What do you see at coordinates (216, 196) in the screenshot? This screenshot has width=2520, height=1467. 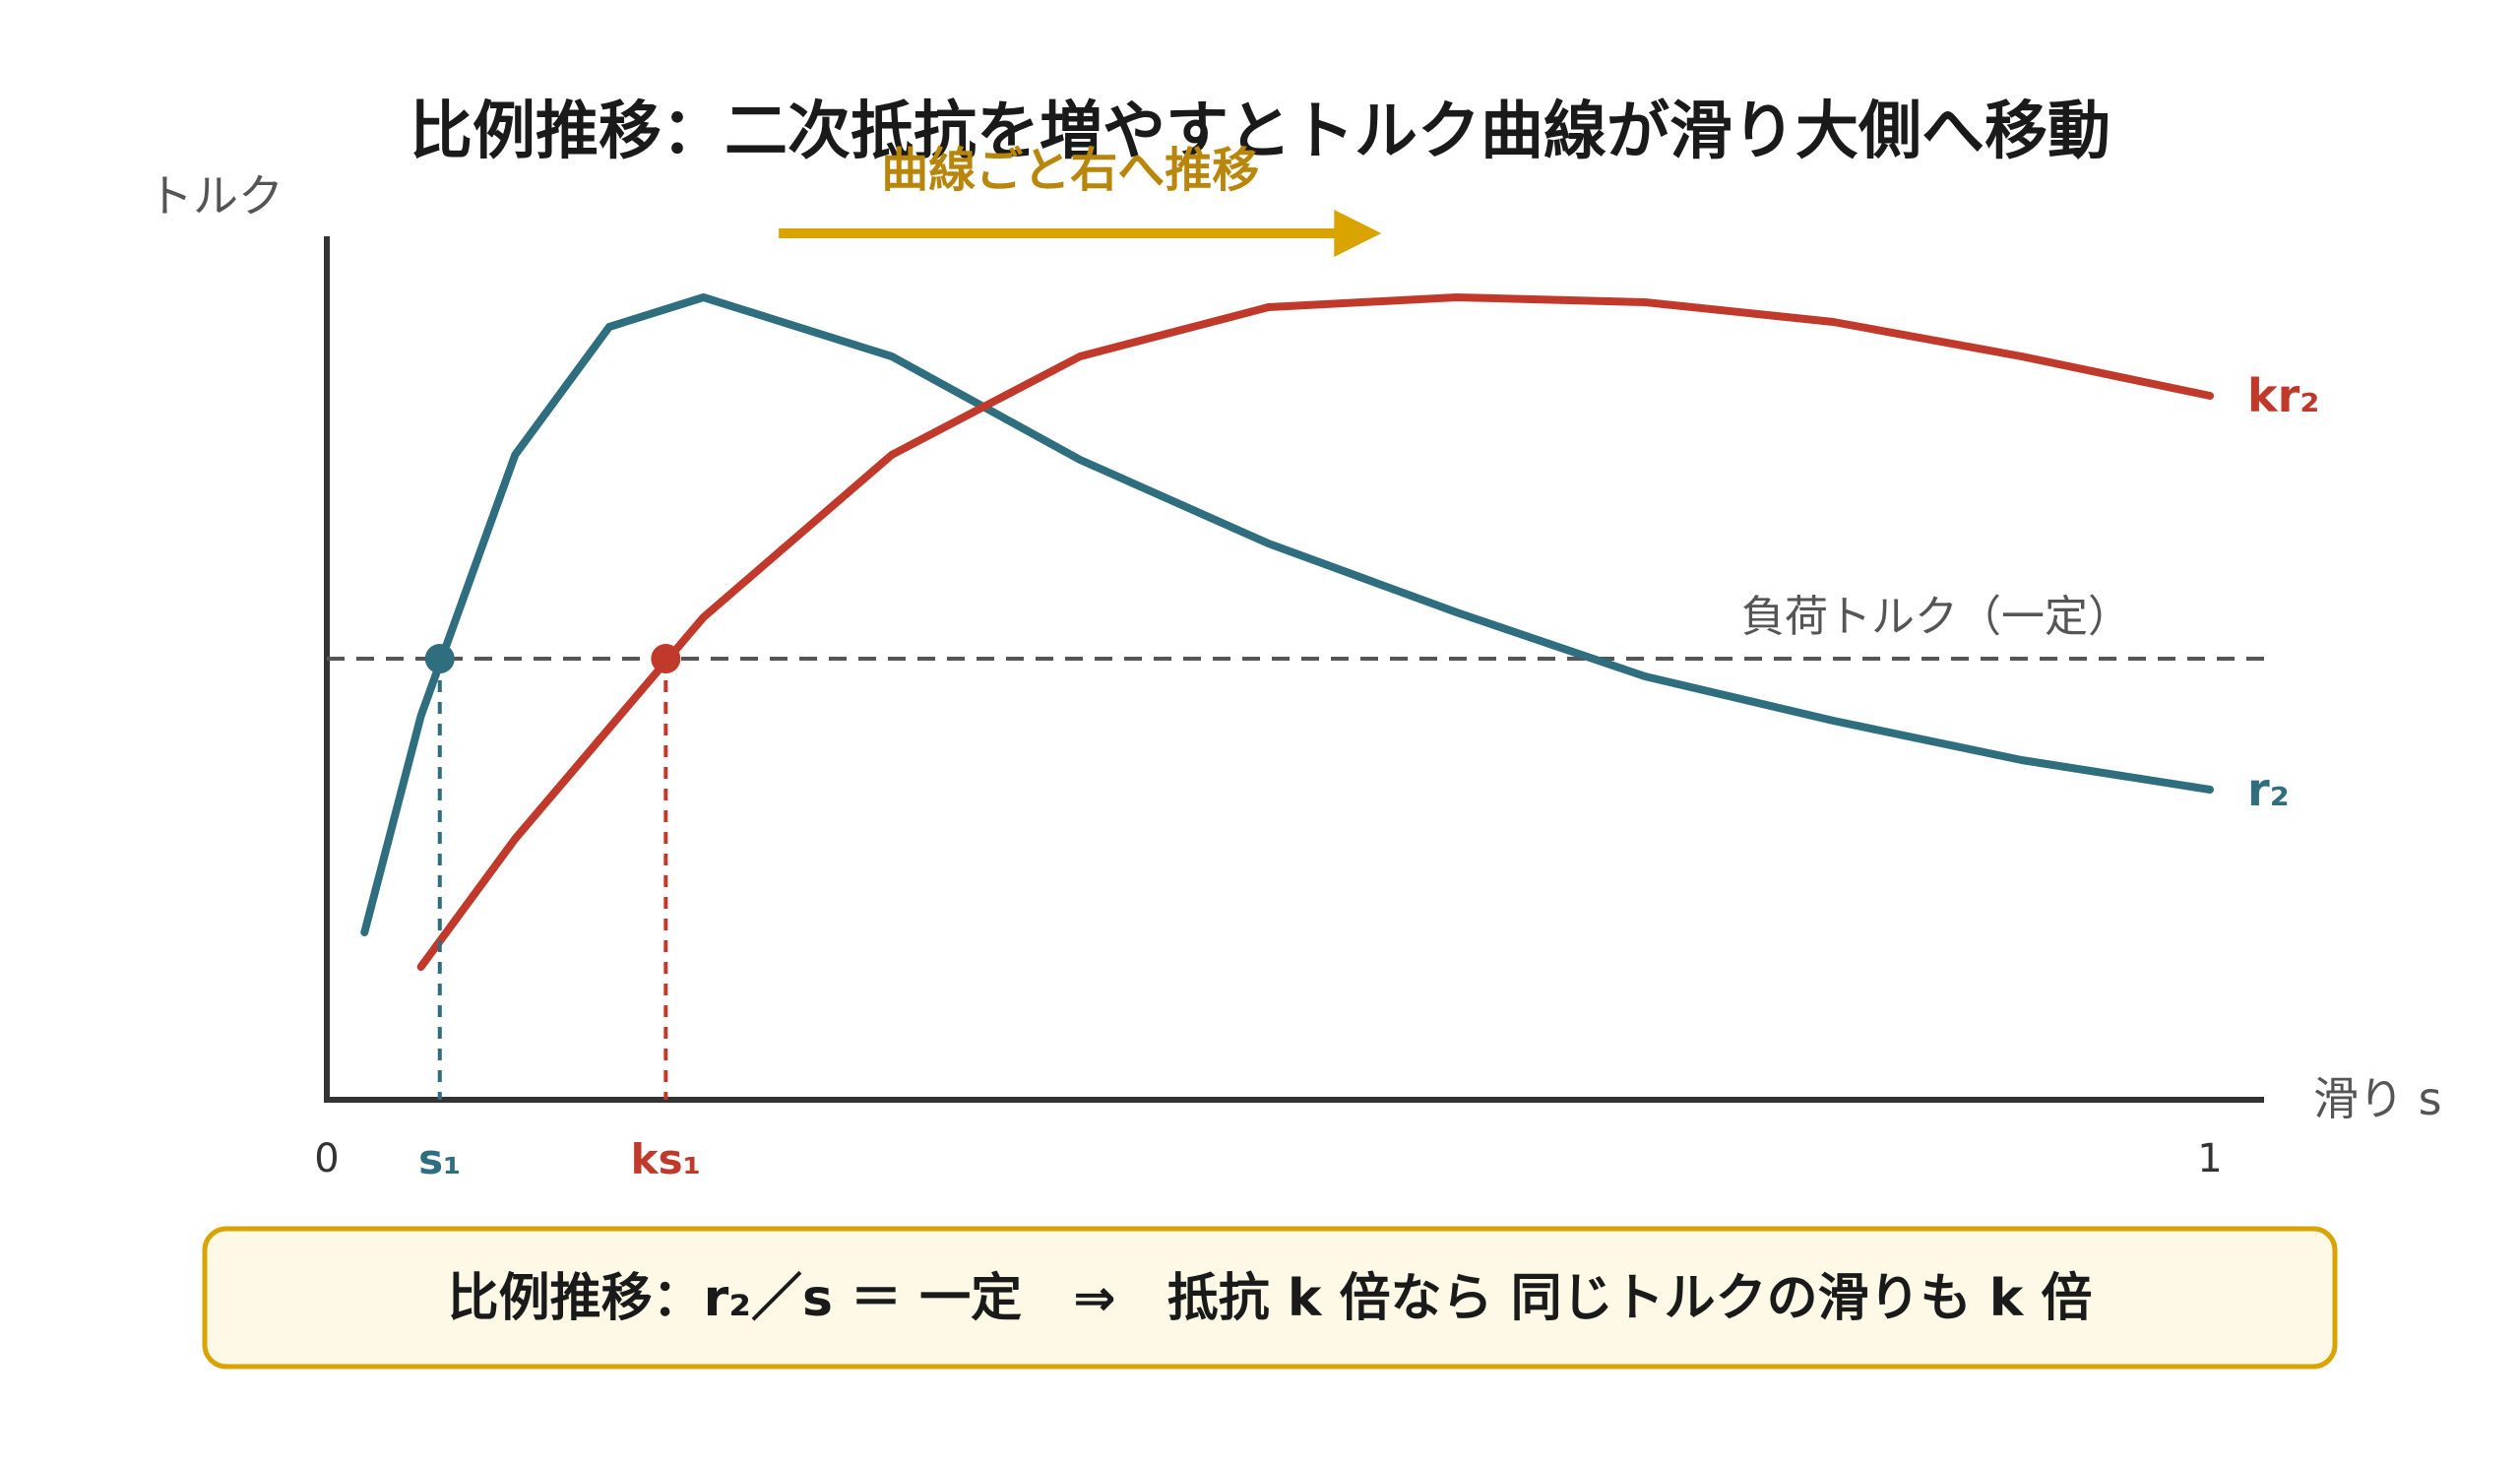 I see `y-axis-label: トルク` at bounding box center [216, 196].